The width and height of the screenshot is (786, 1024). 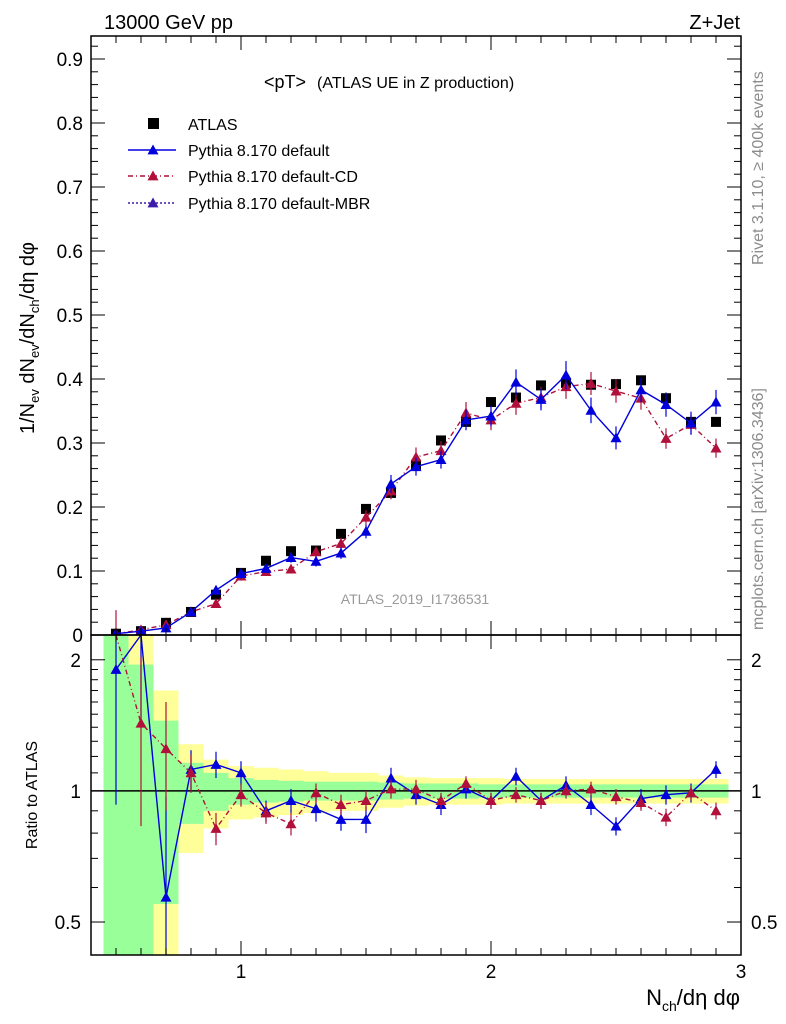 I want to click on legend-label: Pythia 8.170 default-MBR, so click(x=279, y=204).